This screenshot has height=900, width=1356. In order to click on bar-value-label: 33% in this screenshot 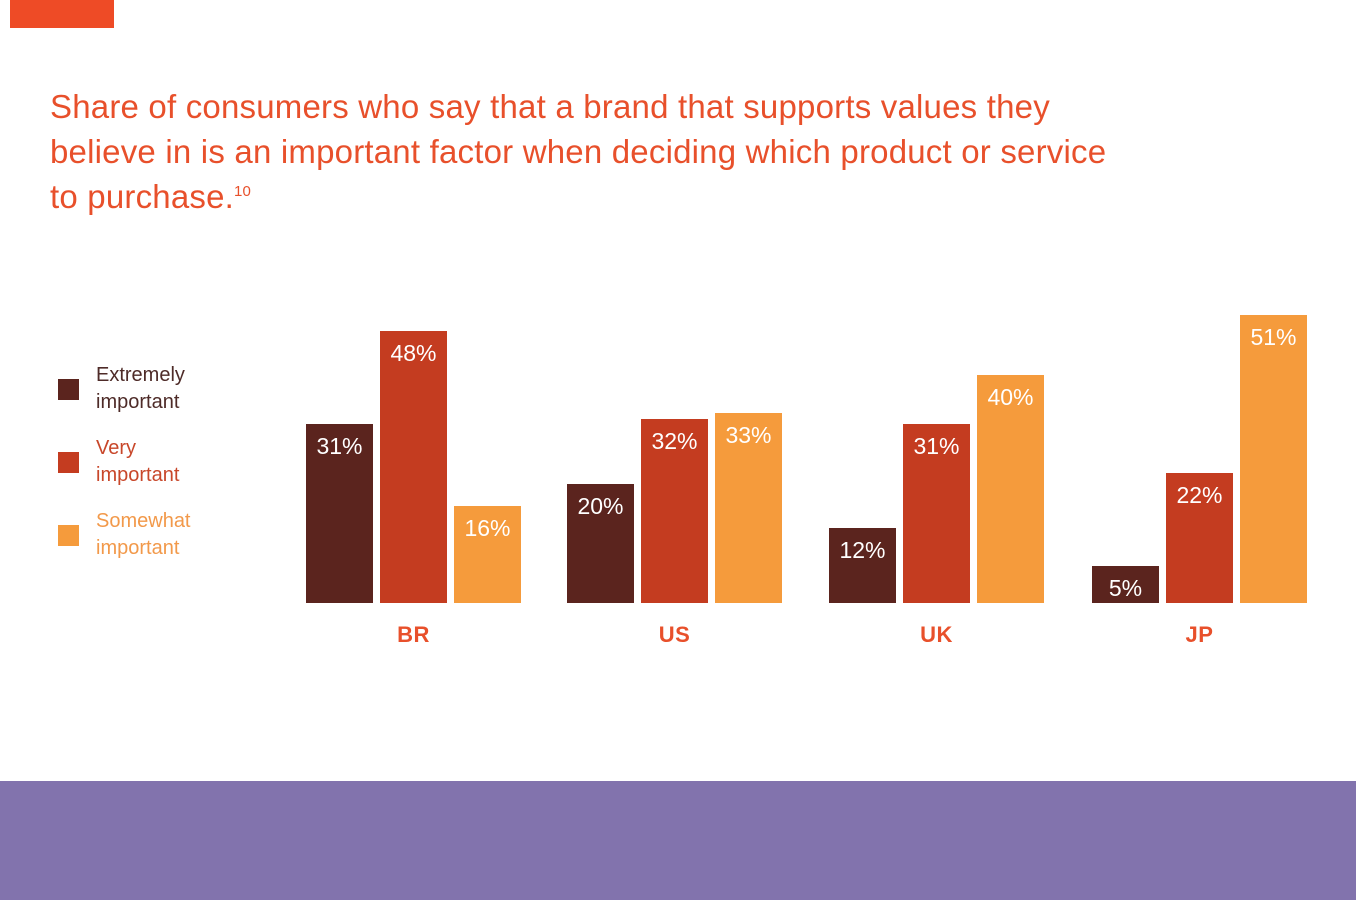, I will do `click(748, 435)`.